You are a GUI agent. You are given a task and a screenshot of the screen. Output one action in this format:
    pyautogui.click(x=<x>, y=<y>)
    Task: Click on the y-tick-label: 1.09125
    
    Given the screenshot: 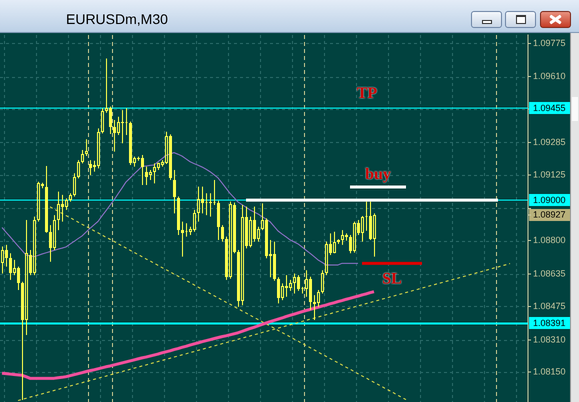 What is the action you would take?
    pyautogui.click(x=549, y=174)
    